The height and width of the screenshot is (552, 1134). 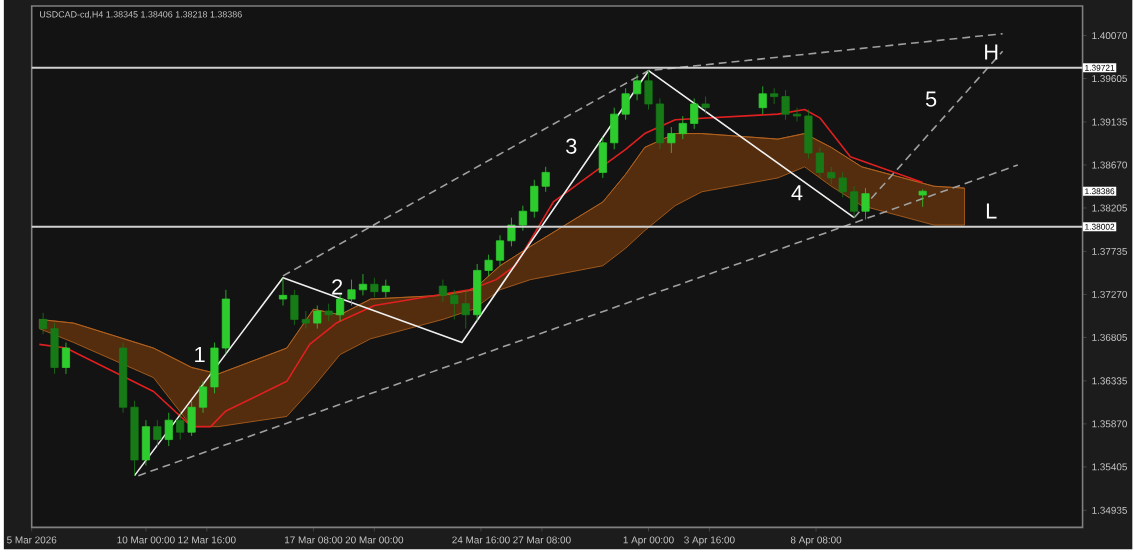 What do you see at coordinates (797, 193) in the screenshot?
I see `annotation: 4` at bounding box center [797, 193].